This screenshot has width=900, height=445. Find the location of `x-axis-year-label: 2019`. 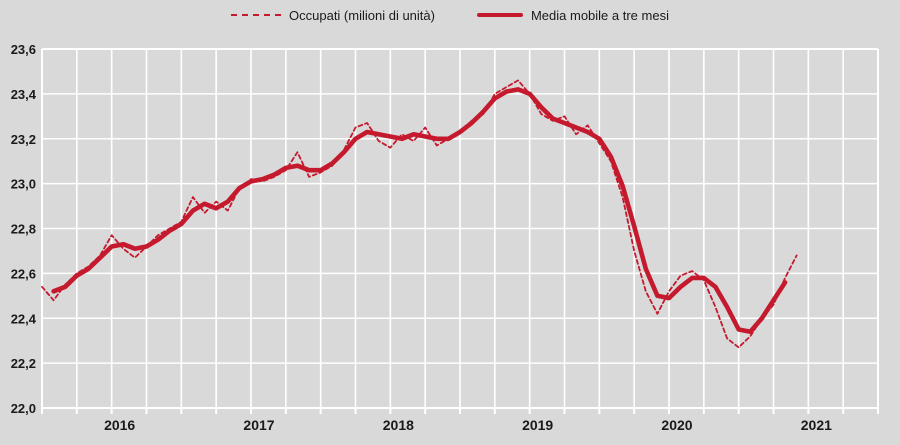

x-axis-year-label: 2019 is located at coordinates (537, 425).